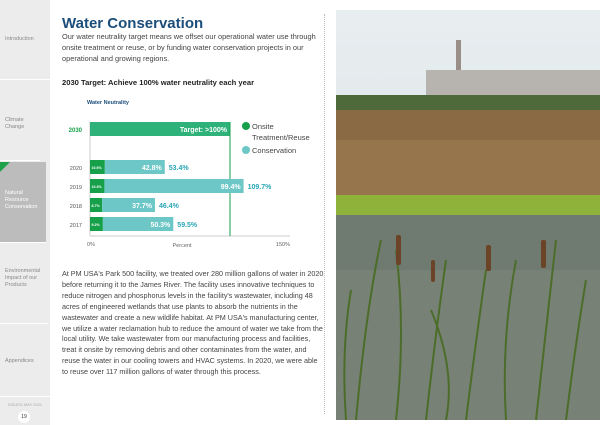  What do you see at coordinates (160, 225) in the screenshot?
I see `conservation-value-label: 50.3%` at bounding box center [160, 225].